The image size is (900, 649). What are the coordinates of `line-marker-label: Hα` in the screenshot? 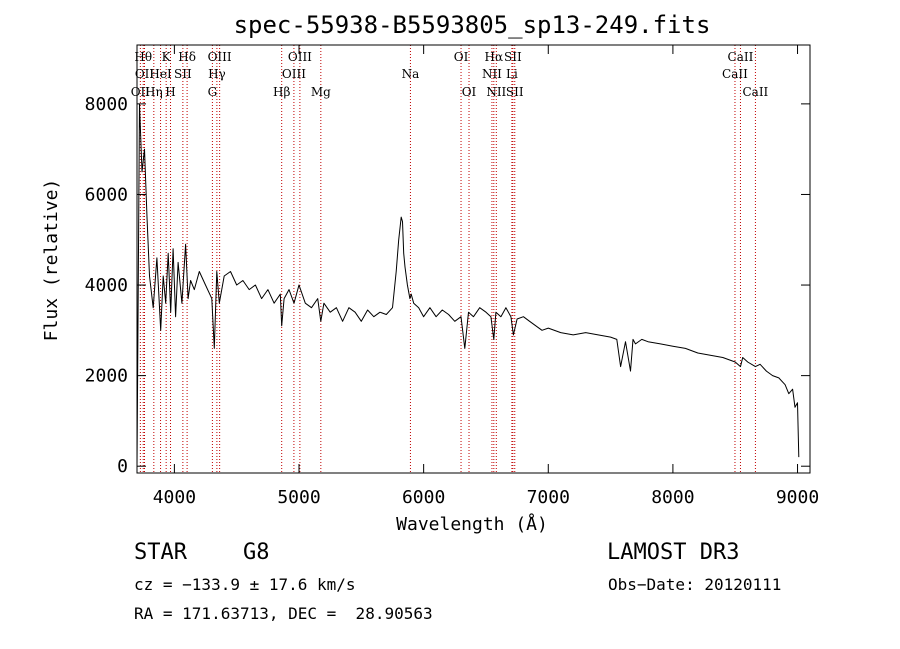 It's located at (494, 57).